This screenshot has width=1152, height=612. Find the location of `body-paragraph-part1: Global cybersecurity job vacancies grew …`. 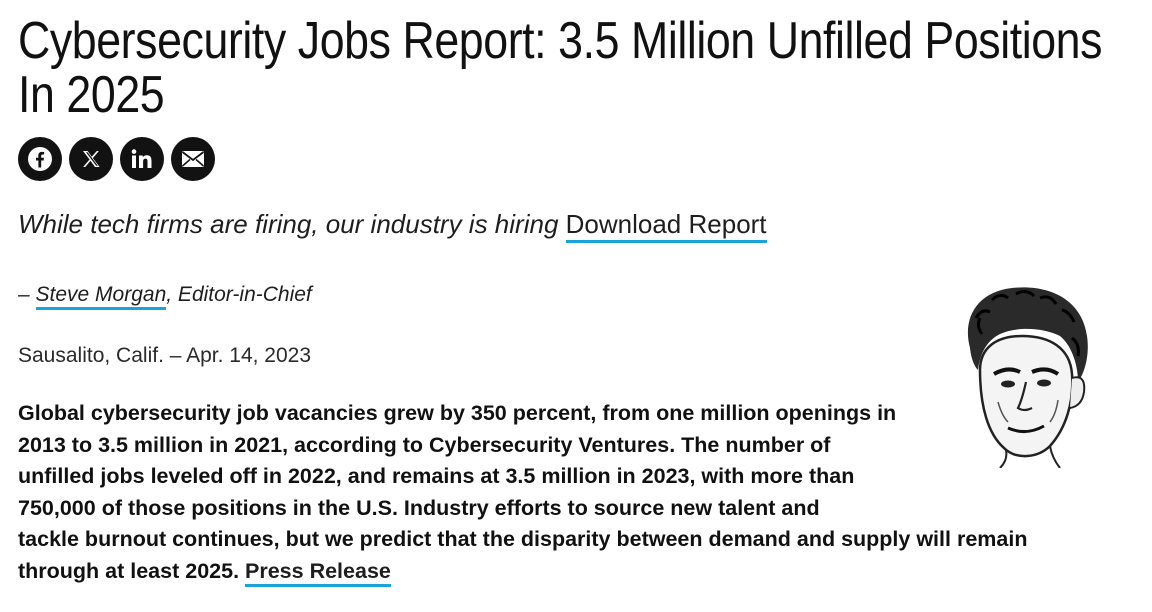

body-paragraph-part1: Global cybersecurity job vacancies grew … is located at coordinates (457, 460).